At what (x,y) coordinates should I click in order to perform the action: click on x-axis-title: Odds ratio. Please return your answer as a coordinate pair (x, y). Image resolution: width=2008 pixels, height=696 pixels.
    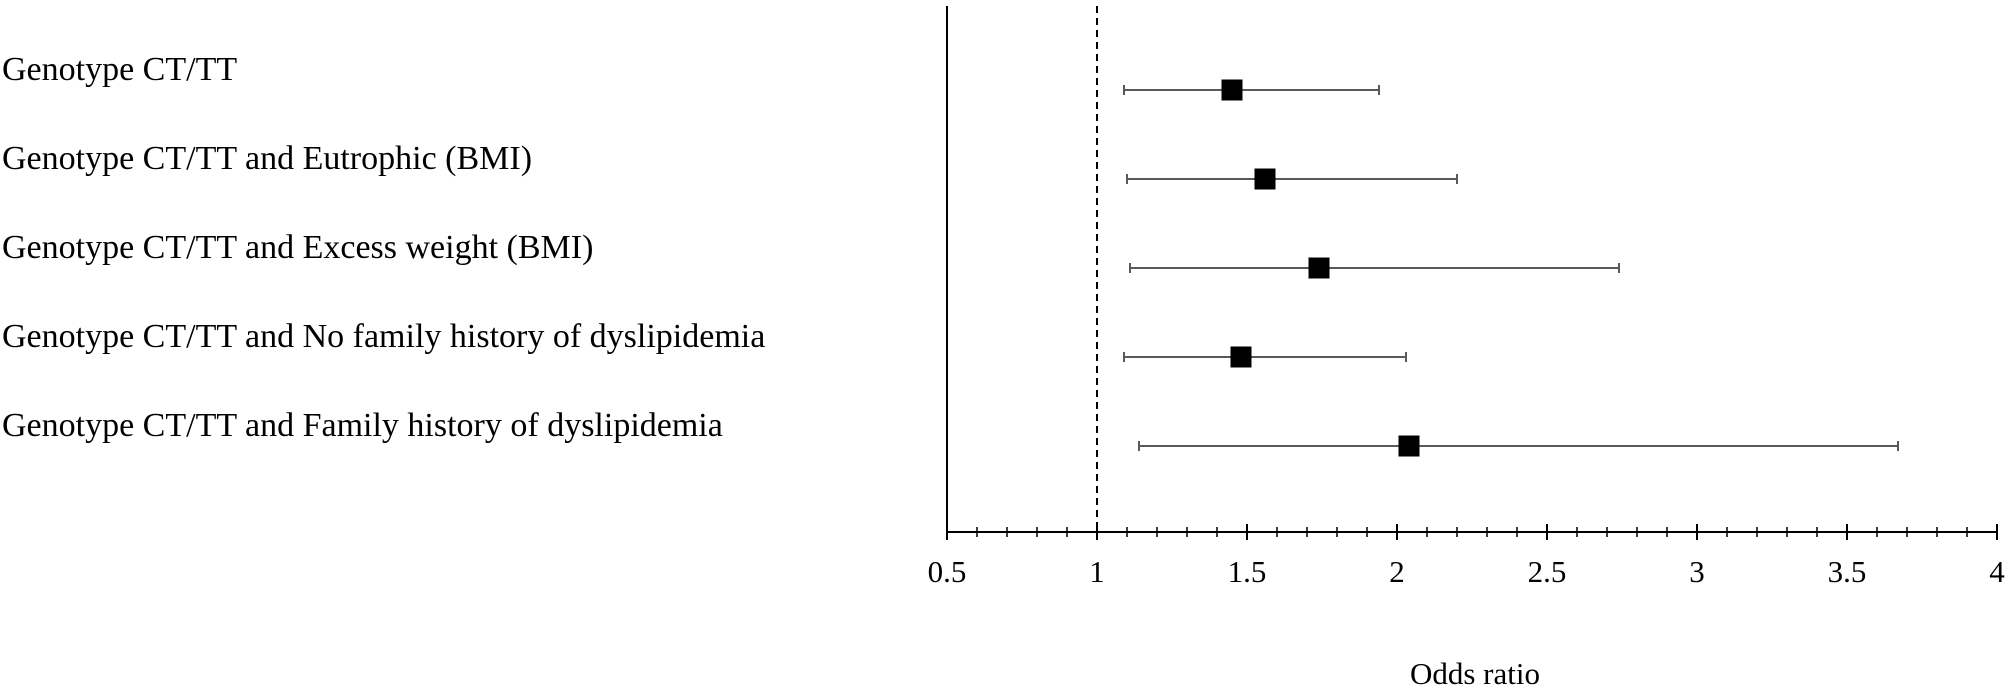
    Looking at the image, I should click on (1475, 673).